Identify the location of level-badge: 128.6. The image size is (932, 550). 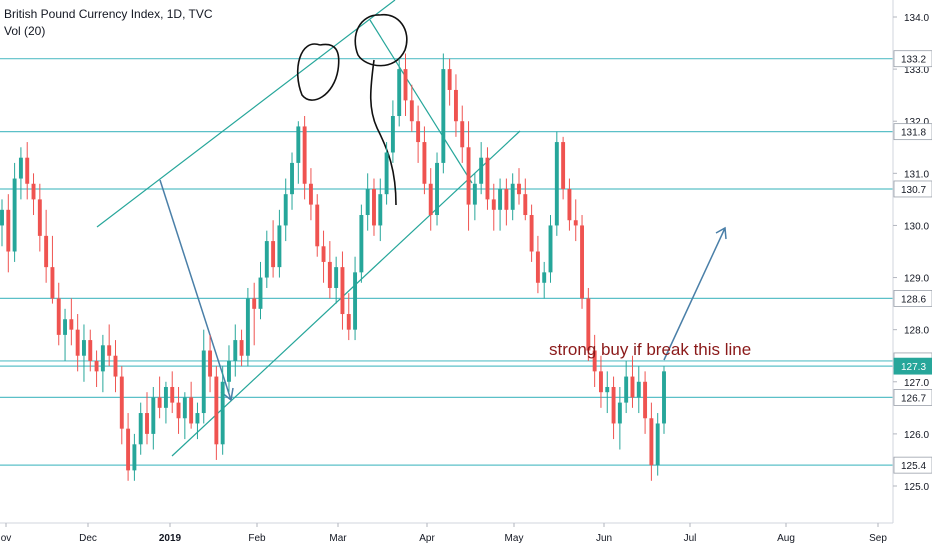
(912, 298).